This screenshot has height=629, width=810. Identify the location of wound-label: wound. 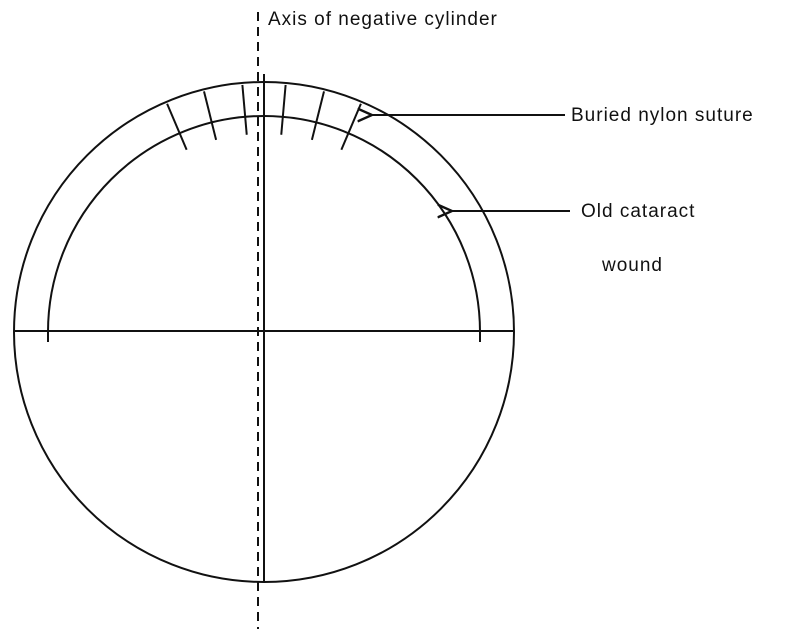
(632, 265).